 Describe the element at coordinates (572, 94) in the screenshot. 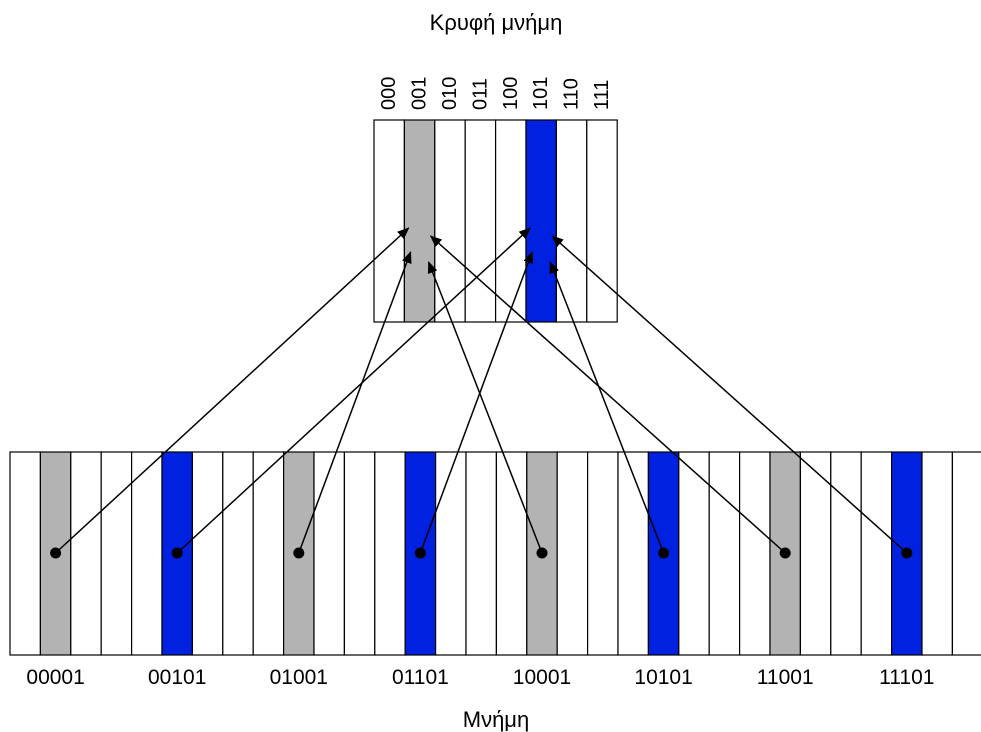

I see `cache-slot-label: 110` at that location.